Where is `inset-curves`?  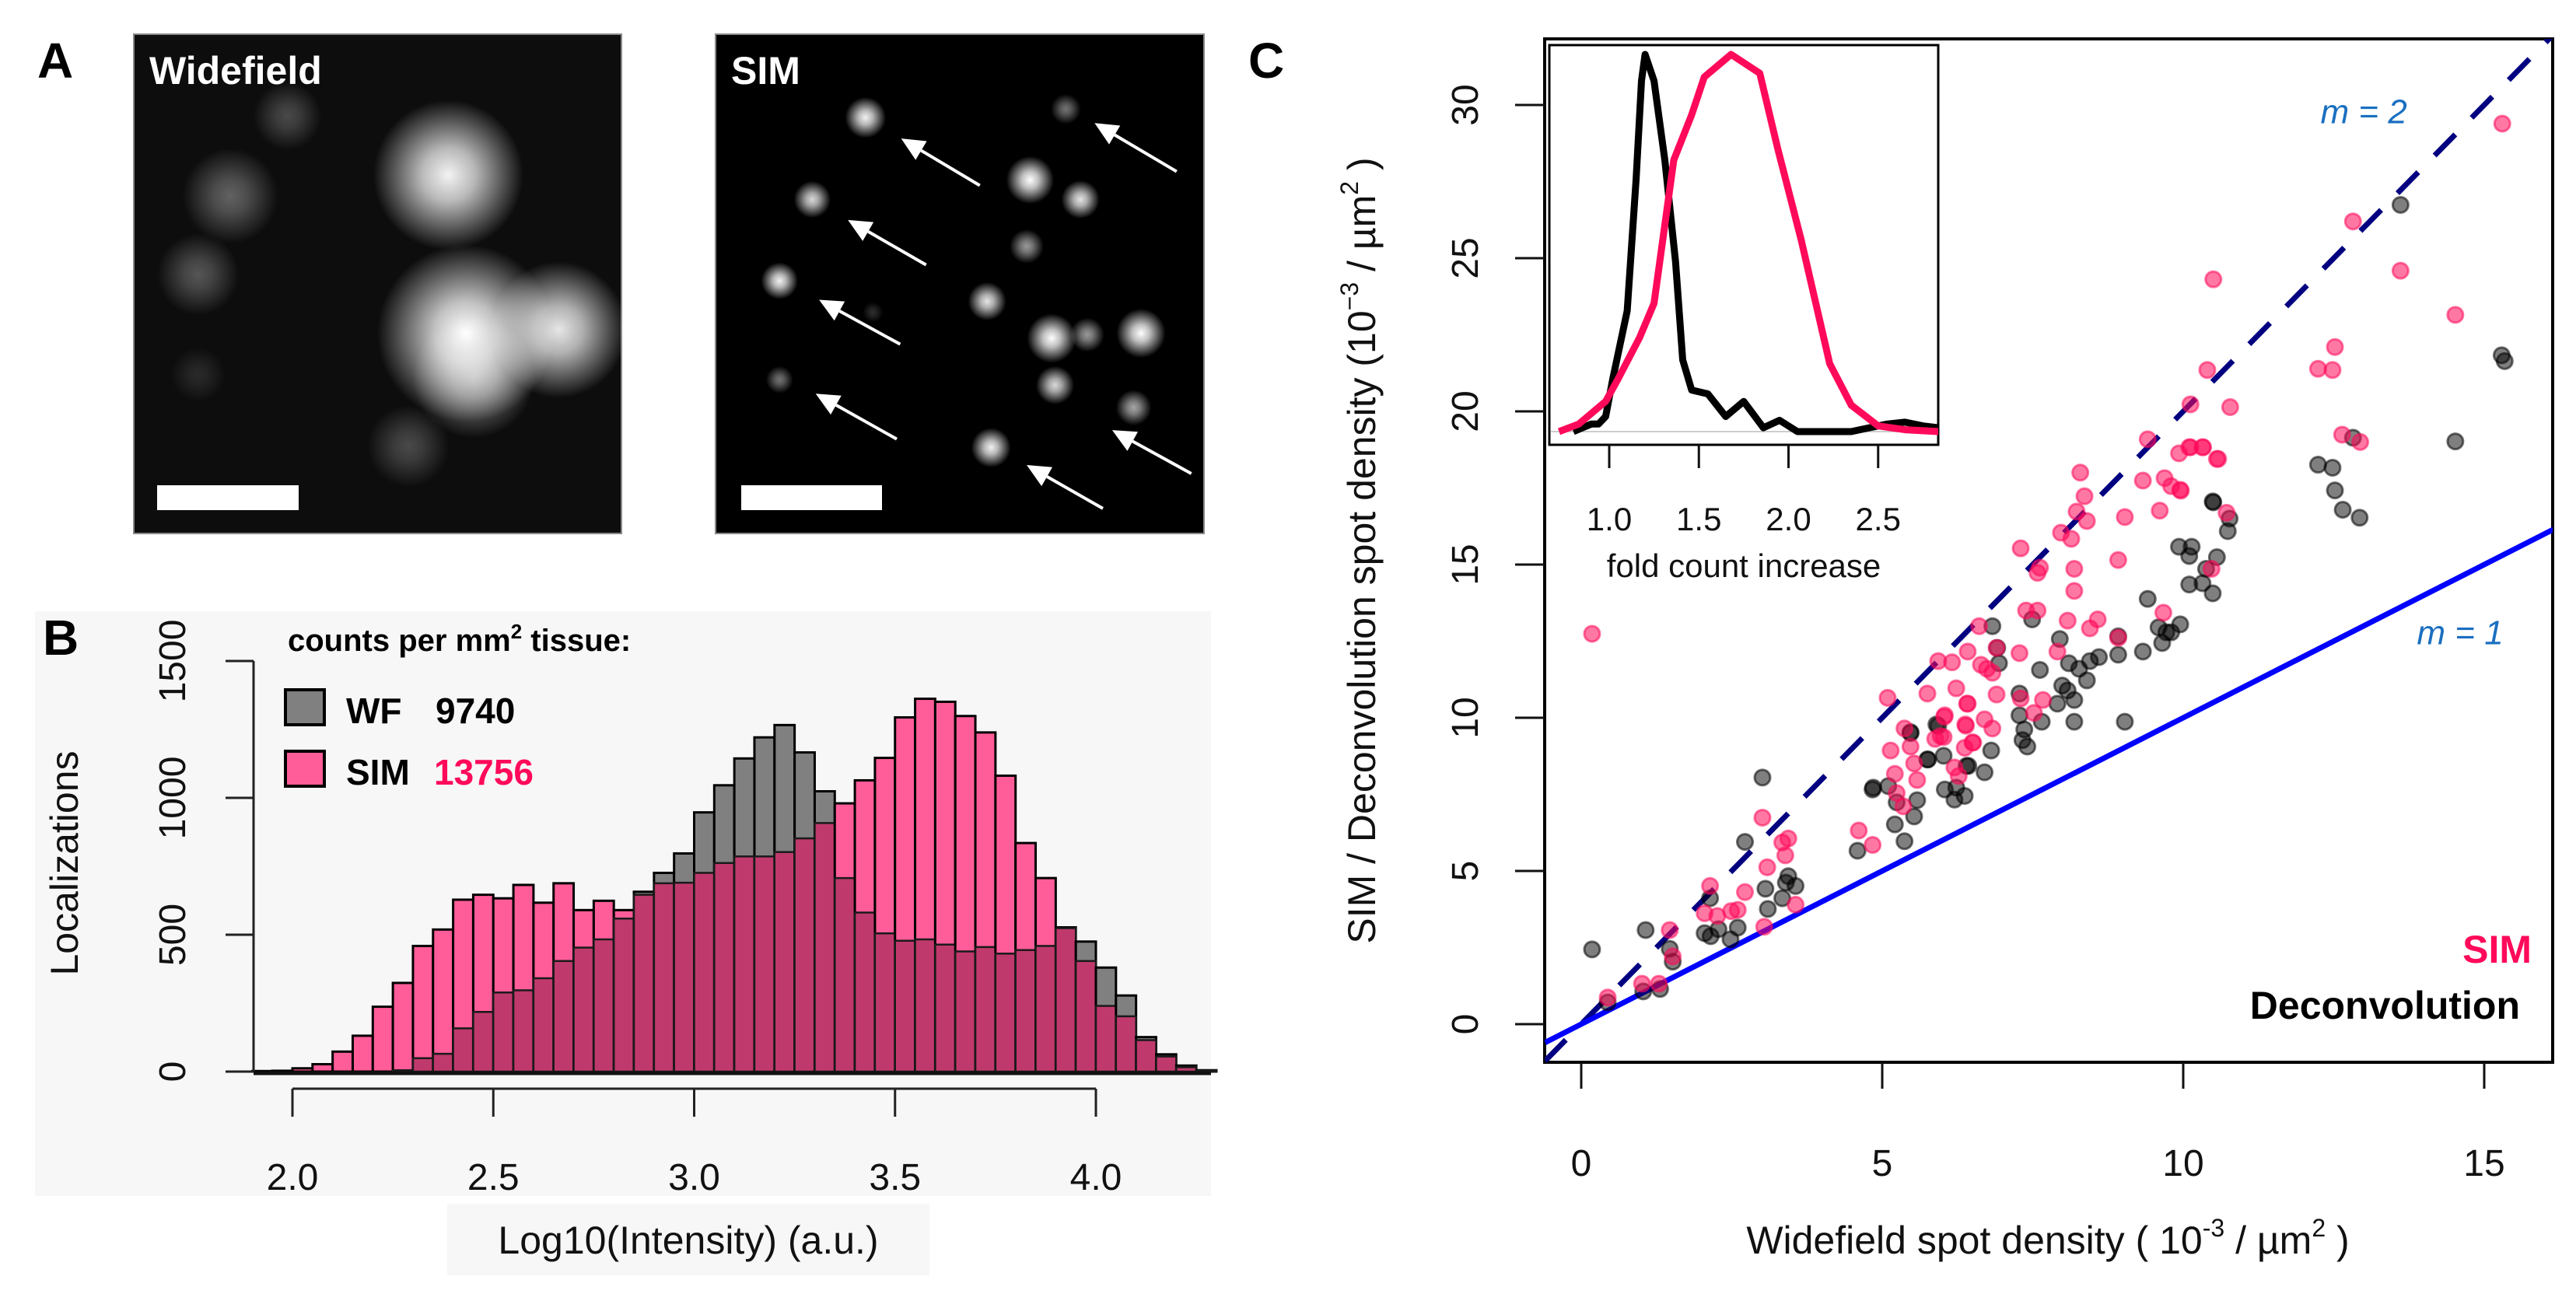 inset-curves is located at coordinates (1748, 243).